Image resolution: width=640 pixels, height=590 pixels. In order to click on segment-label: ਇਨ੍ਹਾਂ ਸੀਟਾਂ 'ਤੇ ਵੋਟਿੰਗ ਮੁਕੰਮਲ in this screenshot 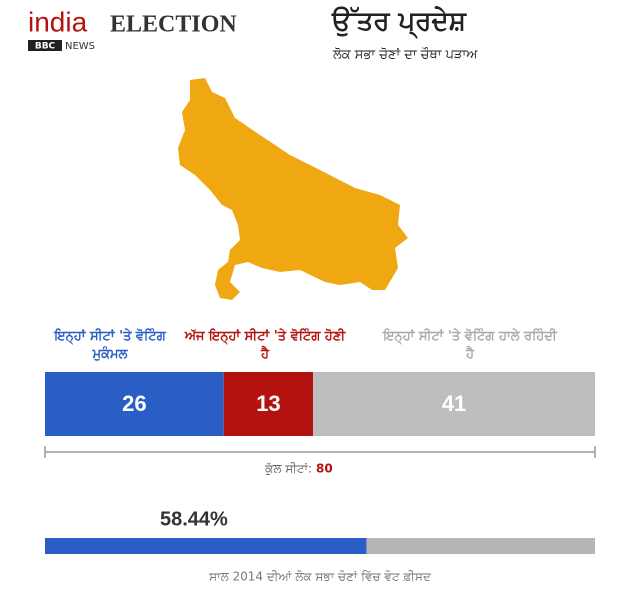, I will do `click(109, 344)`.